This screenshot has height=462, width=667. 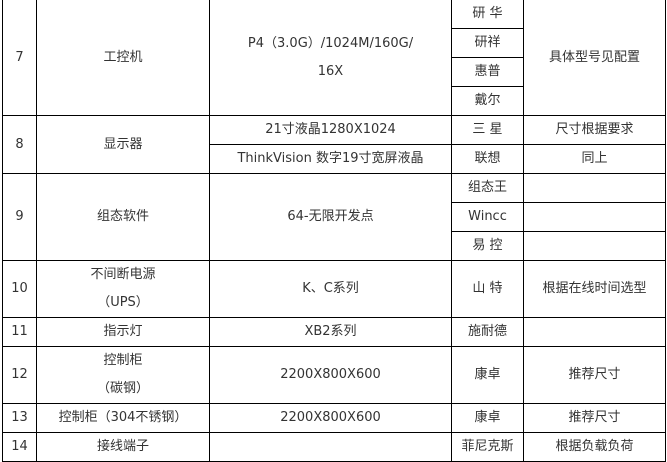 What do you see at coordinates (487, 332) in the screenshot?
I see `item-brand: 施耐德` at bounding box center [487, 332].